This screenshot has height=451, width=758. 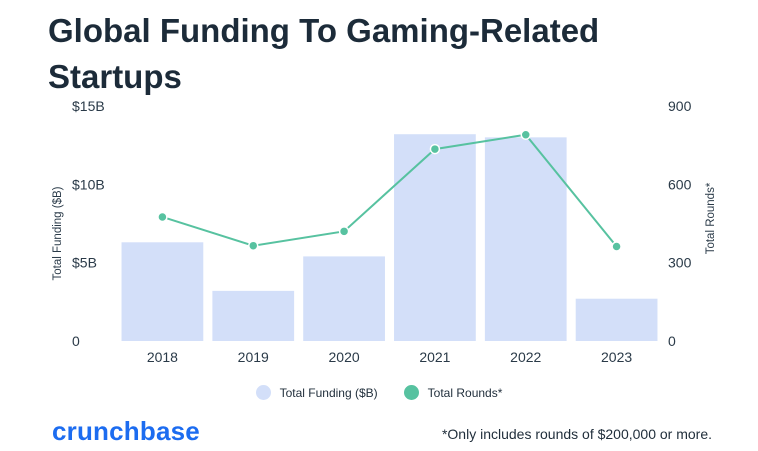 I want to click on y2-tick-label: 300, so click(x=680, y=263).